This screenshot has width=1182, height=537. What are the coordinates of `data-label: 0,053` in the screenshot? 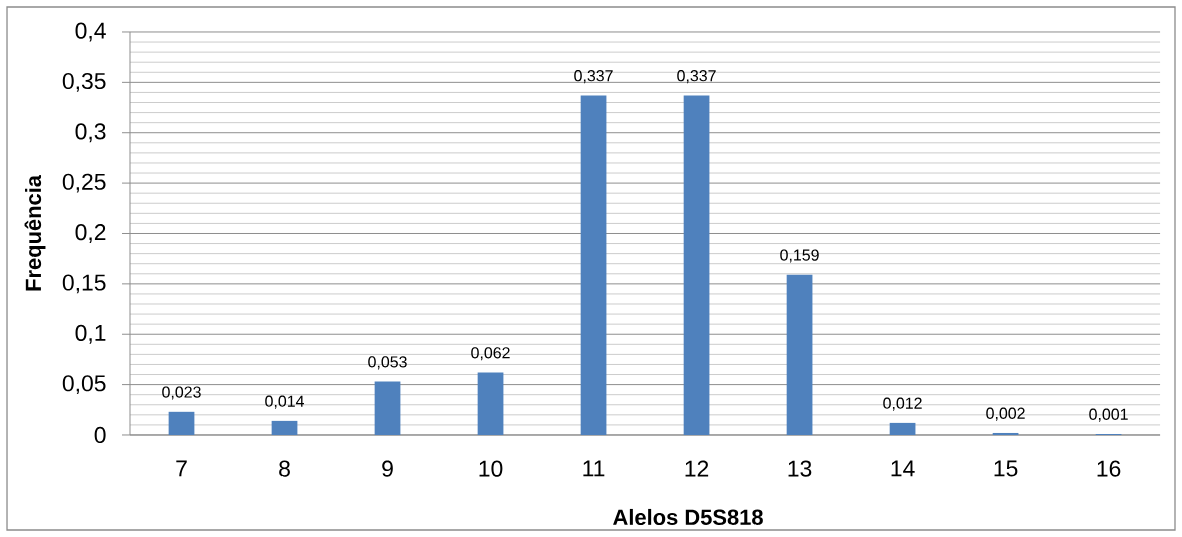 It's located at (387, 363).